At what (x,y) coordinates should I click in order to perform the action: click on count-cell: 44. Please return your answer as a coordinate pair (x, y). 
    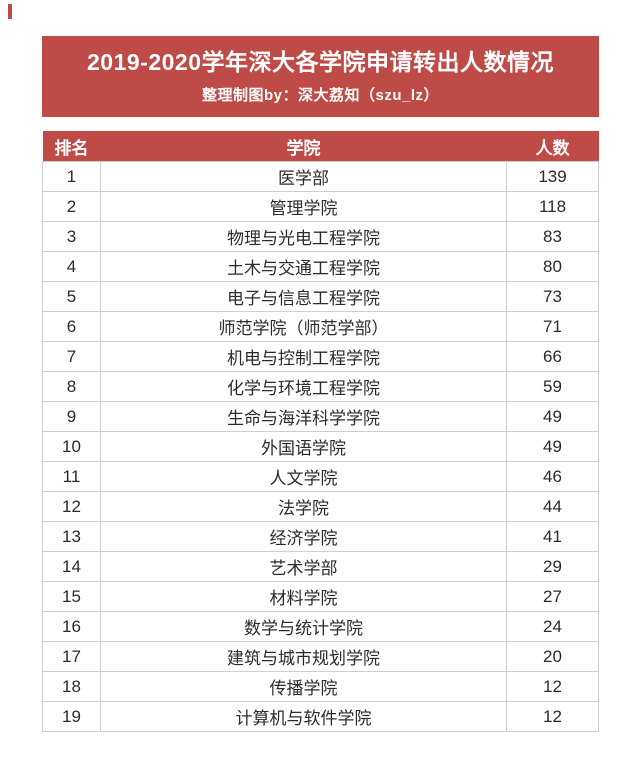
    Looking at the image, I should click on (552, 507).